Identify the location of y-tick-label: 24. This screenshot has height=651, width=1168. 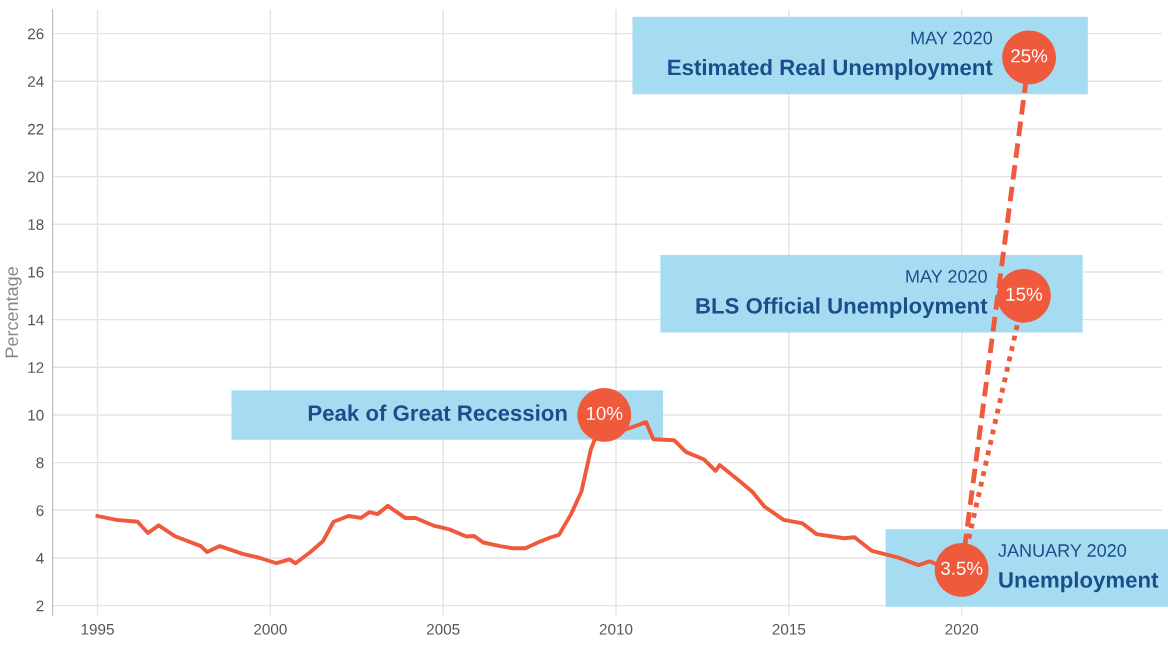
(36, 81).